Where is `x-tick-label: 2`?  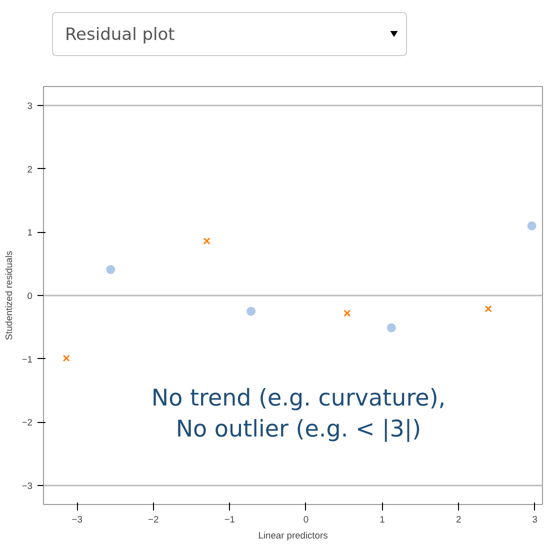
x-tick-label: 2 is located at coordinates (459, 519).